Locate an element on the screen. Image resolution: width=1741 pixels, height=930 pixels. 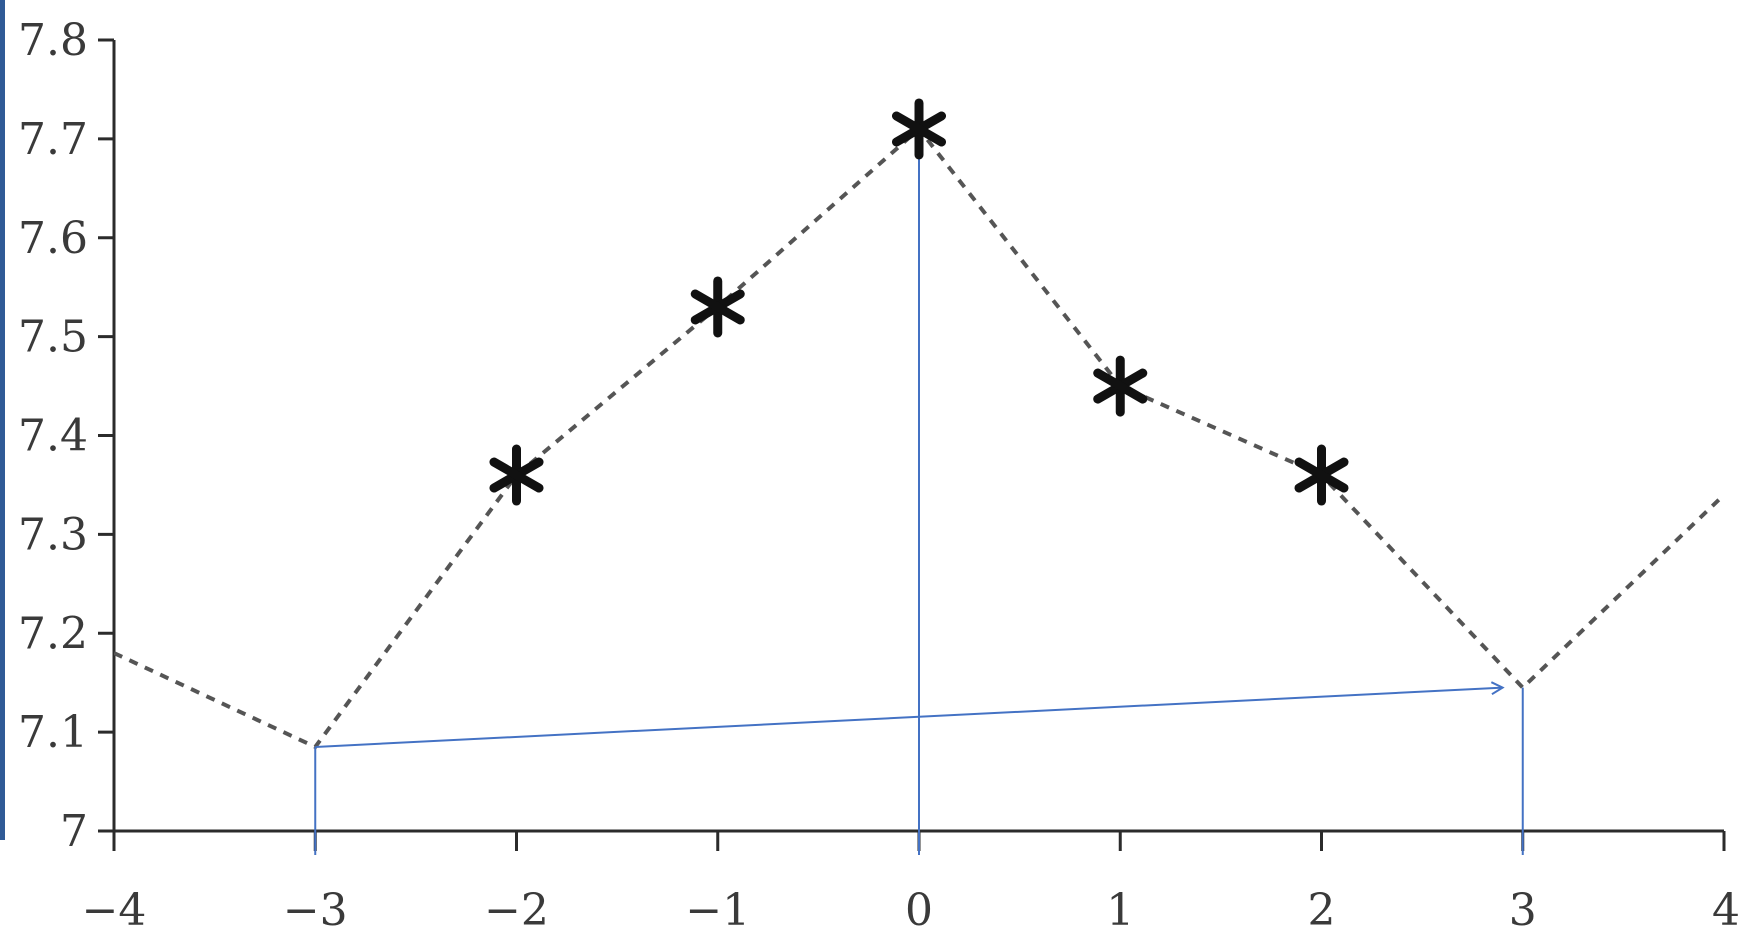
slide-edge-bar is located at coordinates (2, 420).